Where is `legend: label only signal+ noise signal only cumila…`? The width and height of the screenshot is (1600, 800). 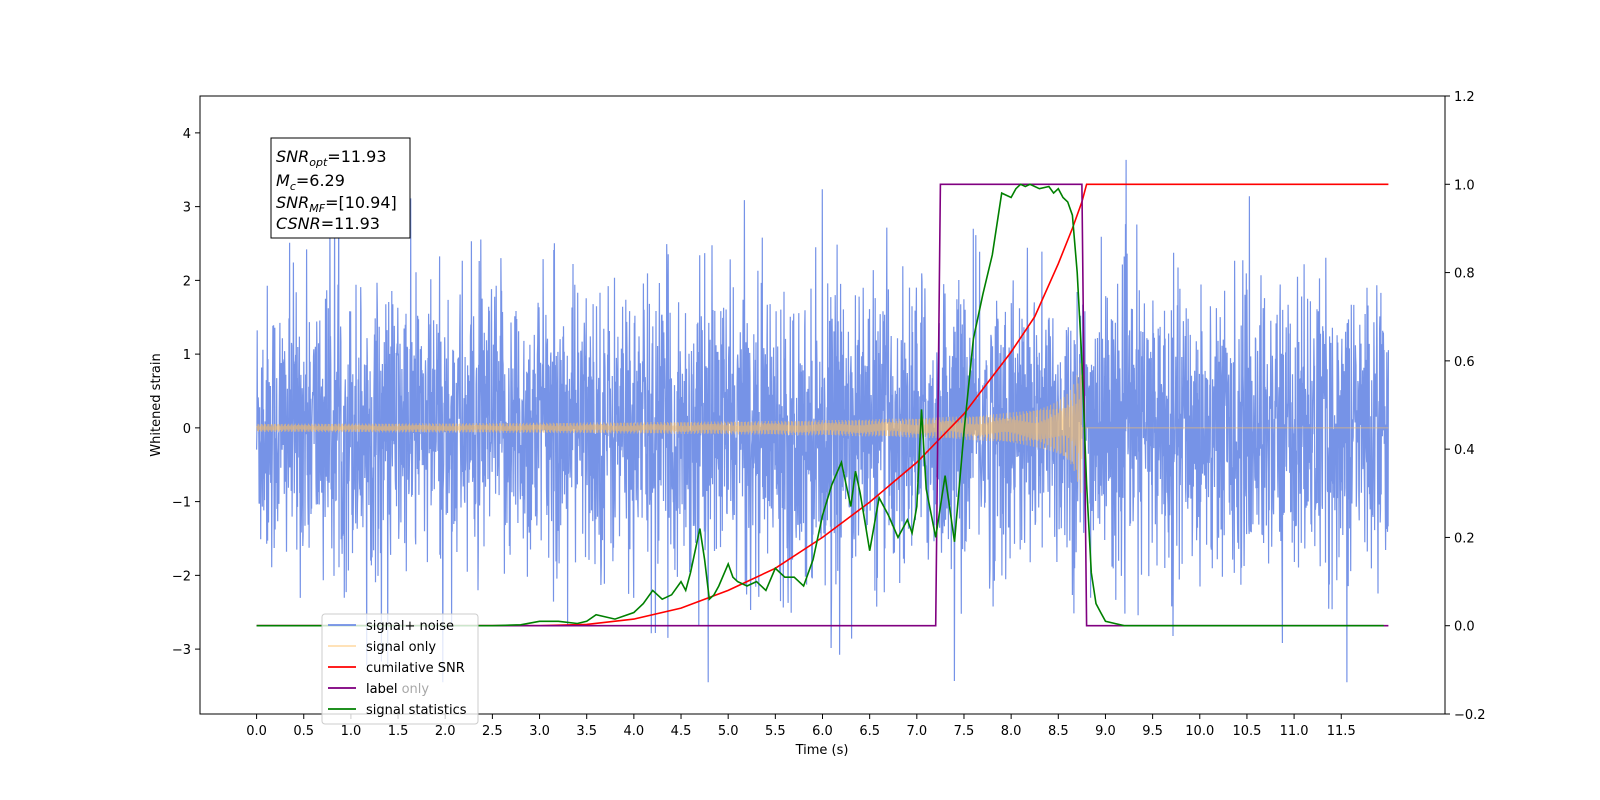
legend: label only signal+ noise signal only cumila… is located at coordinates (400, 669).